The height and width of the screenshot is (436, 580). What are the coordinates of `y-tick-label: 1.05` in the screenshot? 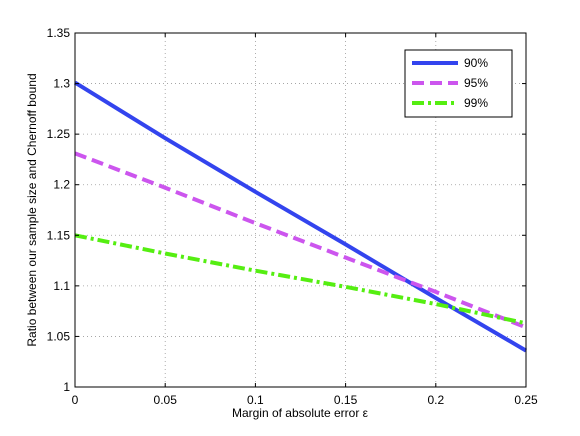 It's located at (59, 336).